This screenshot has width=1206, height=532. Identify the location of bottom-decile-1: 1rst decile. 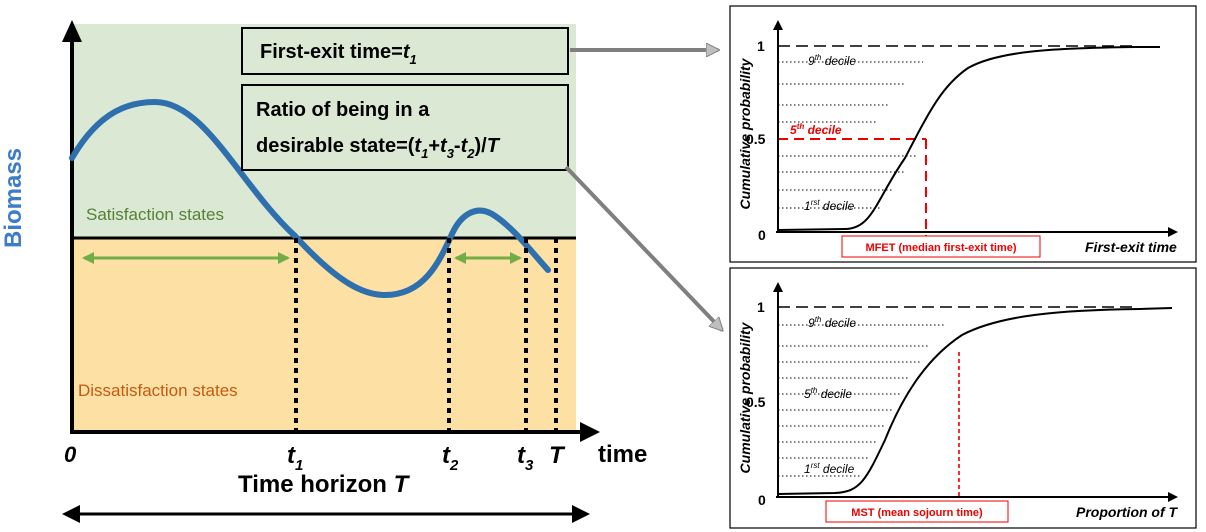
(829, 468).